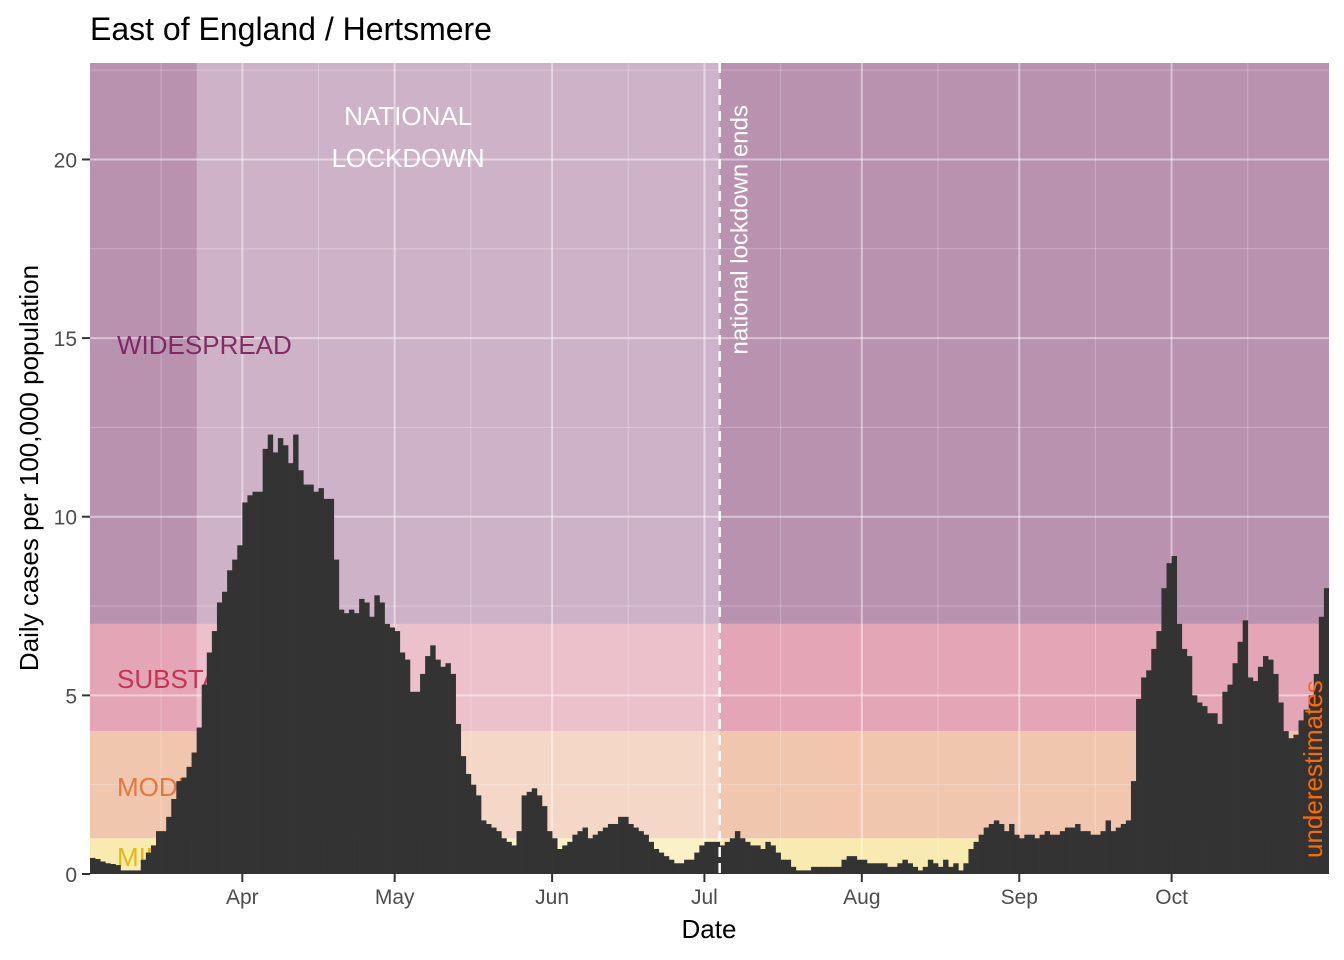  What do you see at coordinates (71, 696) in the screenshot?
I see `y-tick-label: 5` at bounding box center [71, 696].